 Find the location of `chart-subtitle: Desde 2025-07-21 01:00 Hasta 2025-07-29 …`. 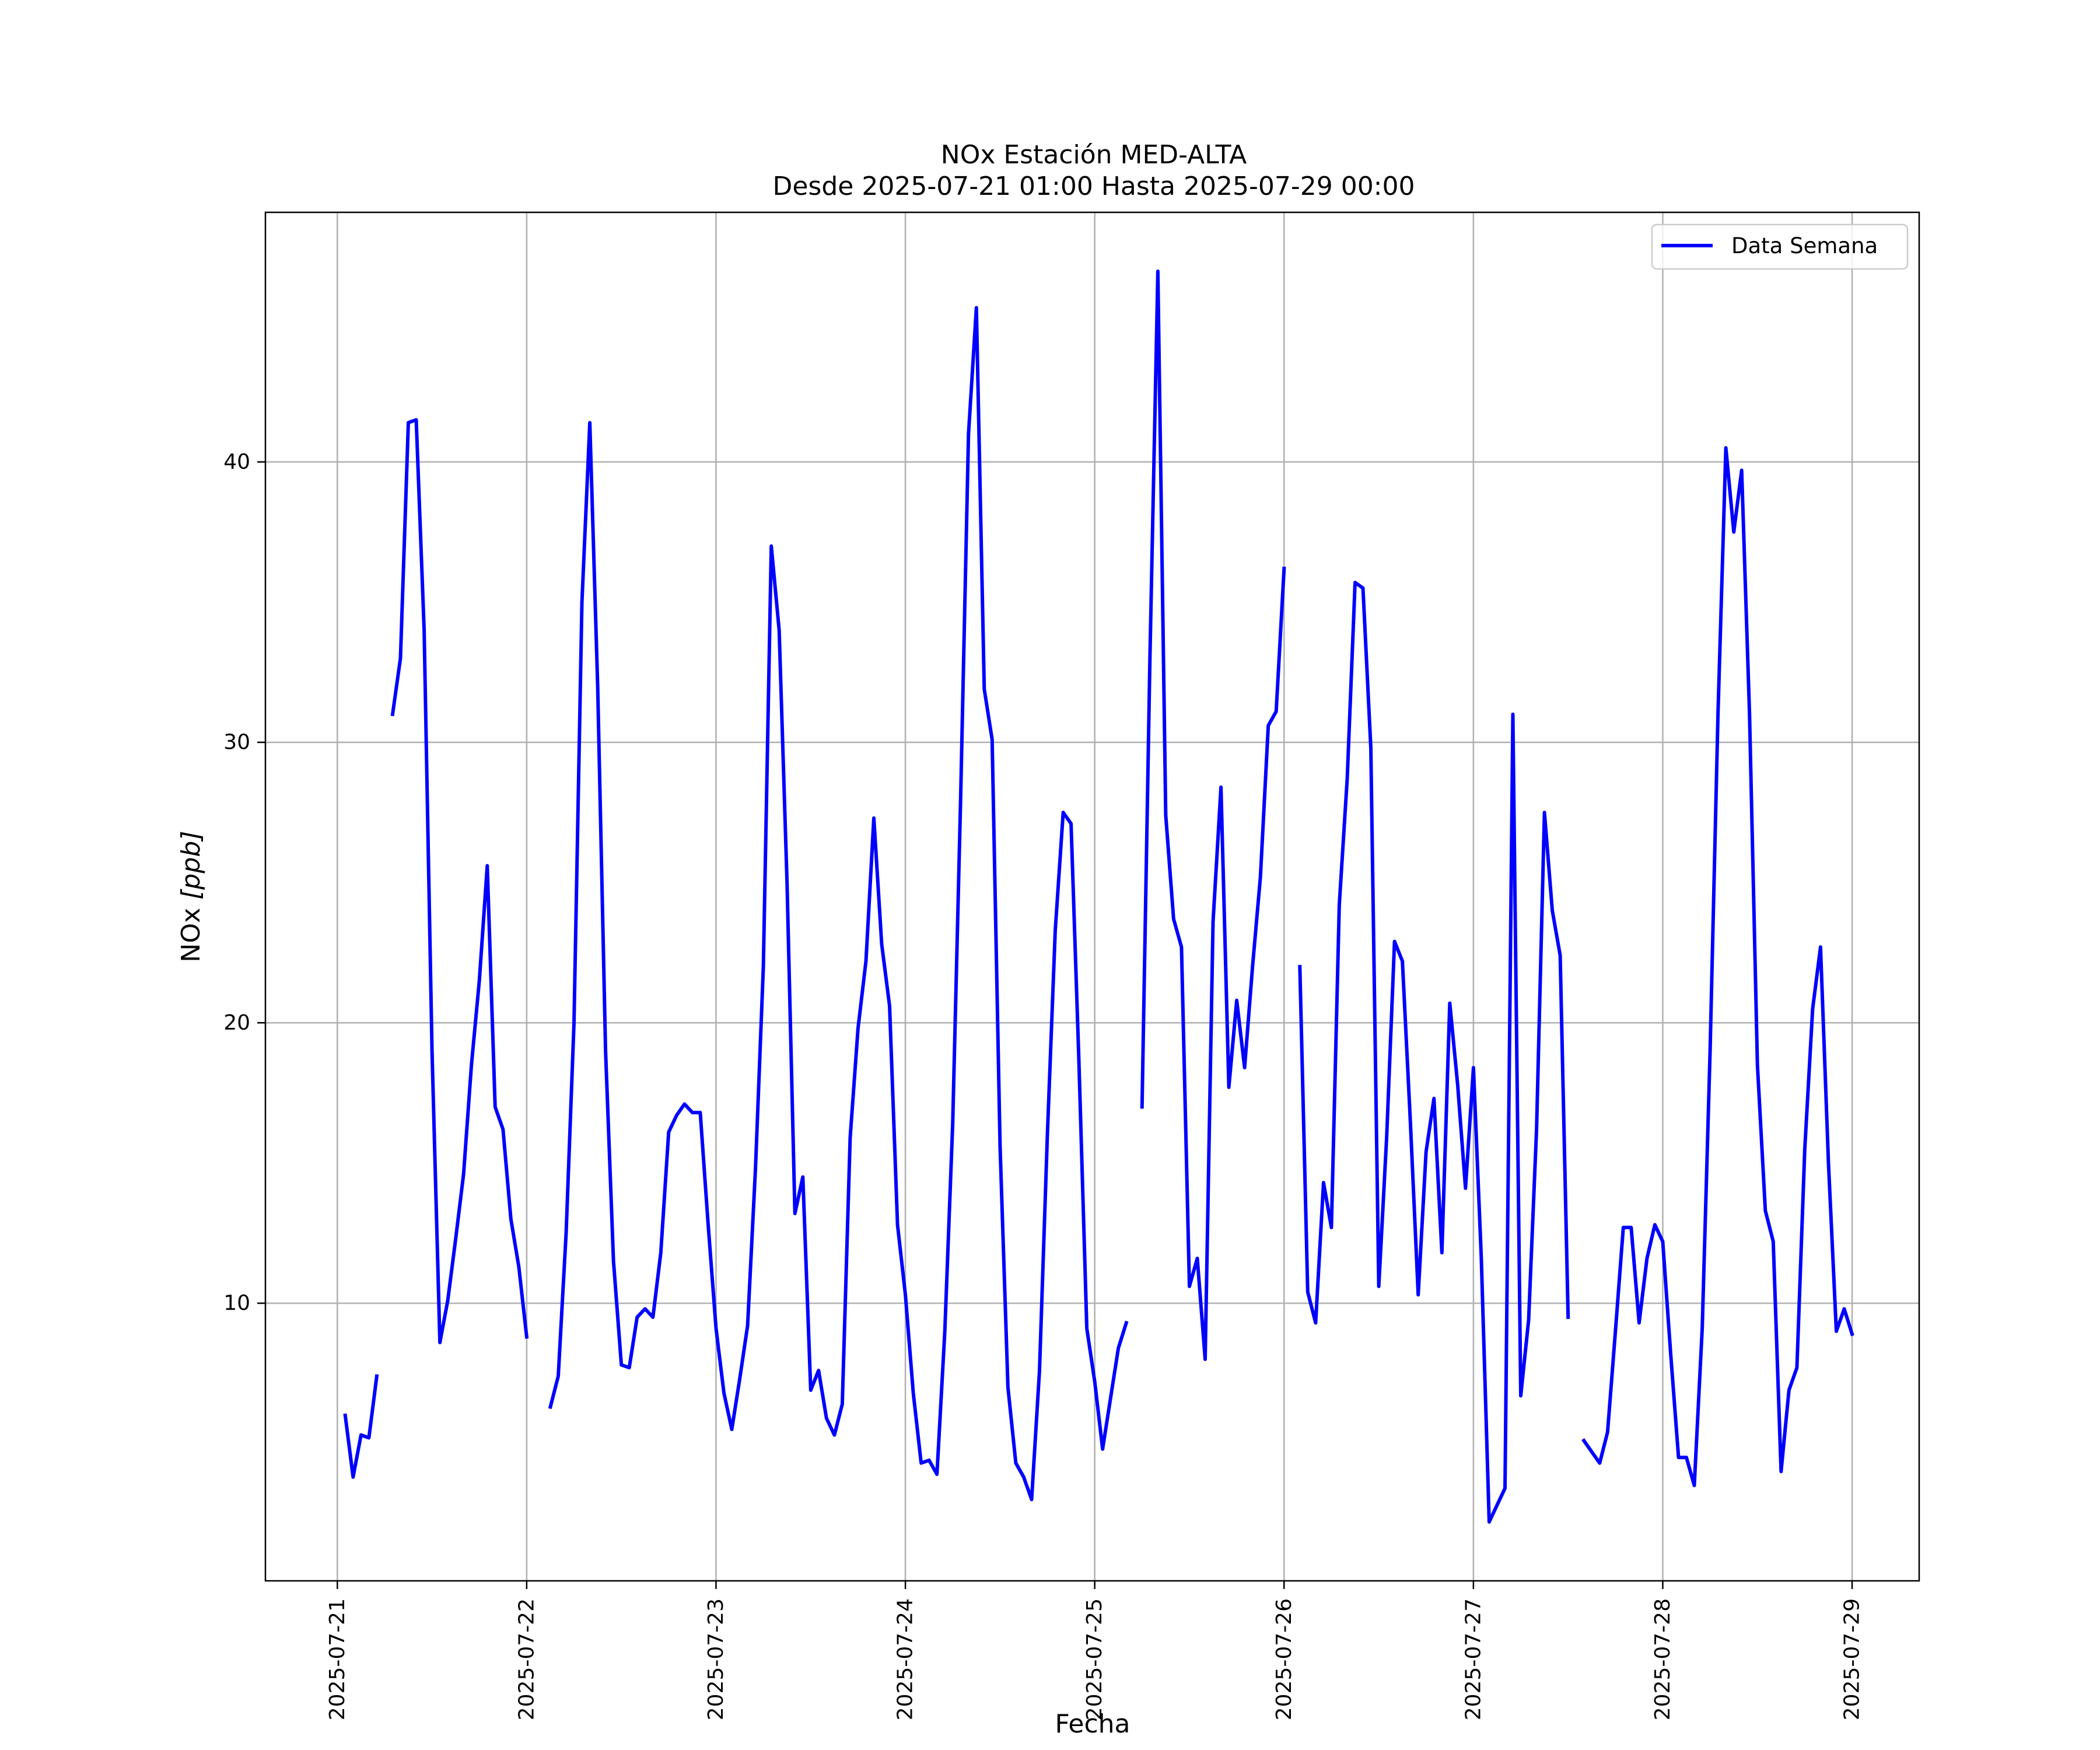

chart-subtitle: Desde 2025-07-21 01:00 Hasta 2025-07-29 … is located at coordinates (1093, 187).